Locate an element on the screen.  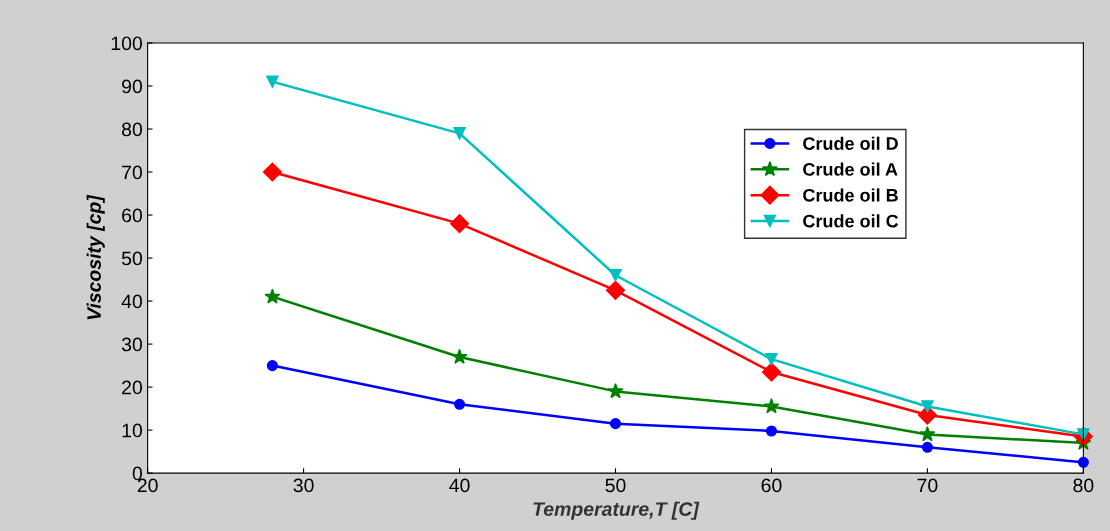
x-tick-label: 30 is located at coordinates (303, 485).